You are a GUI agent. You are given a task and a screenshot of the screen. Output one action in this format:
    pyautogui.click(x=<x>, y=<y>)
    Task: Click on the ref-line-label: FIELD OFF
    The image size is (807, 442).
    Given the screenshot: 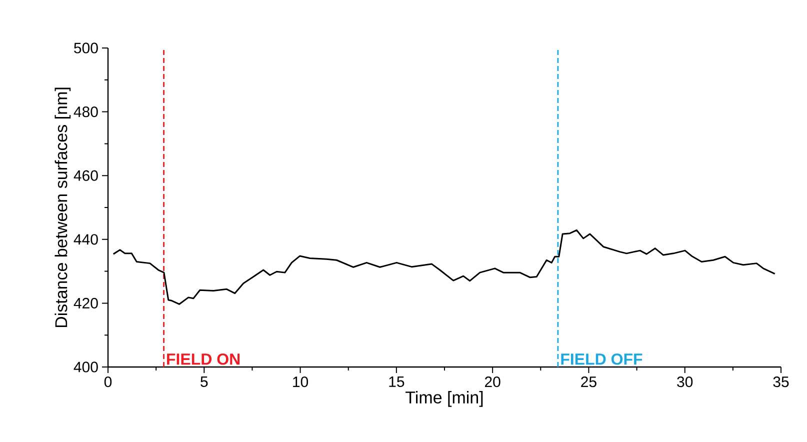 What is the action you would take?
    pyautogui.click(x=601, y=359)
    